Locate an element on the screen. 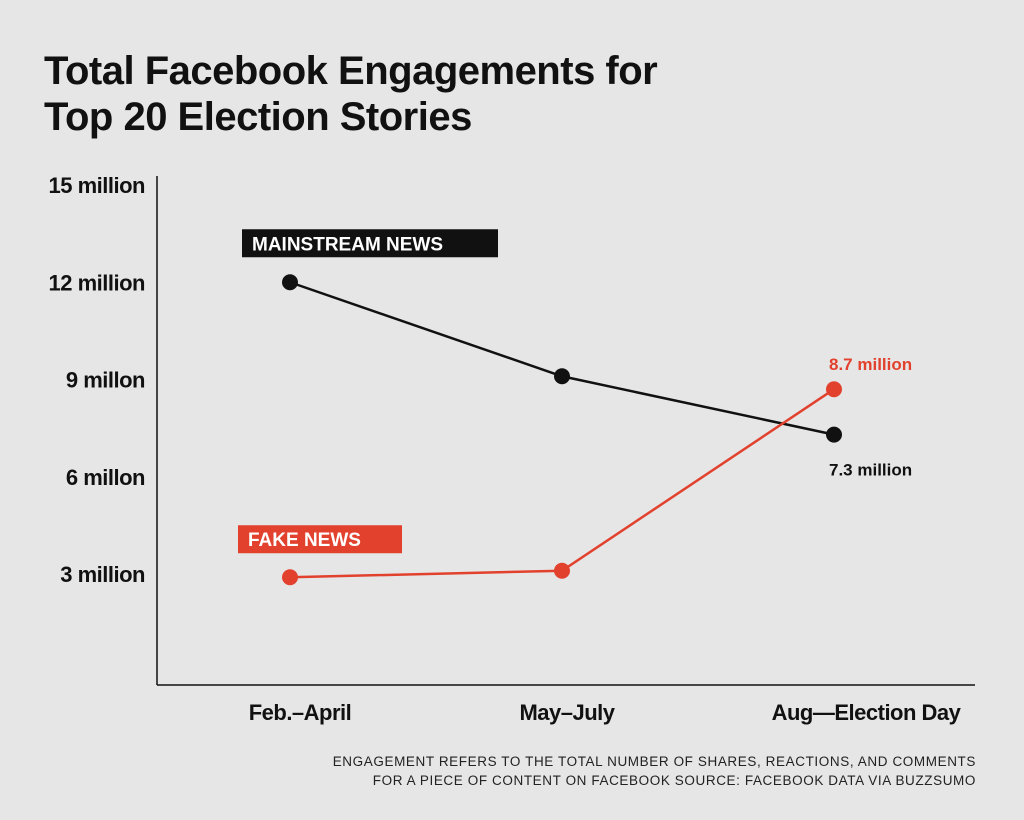  legend-badge-fake is located at coordinates (320, 539).